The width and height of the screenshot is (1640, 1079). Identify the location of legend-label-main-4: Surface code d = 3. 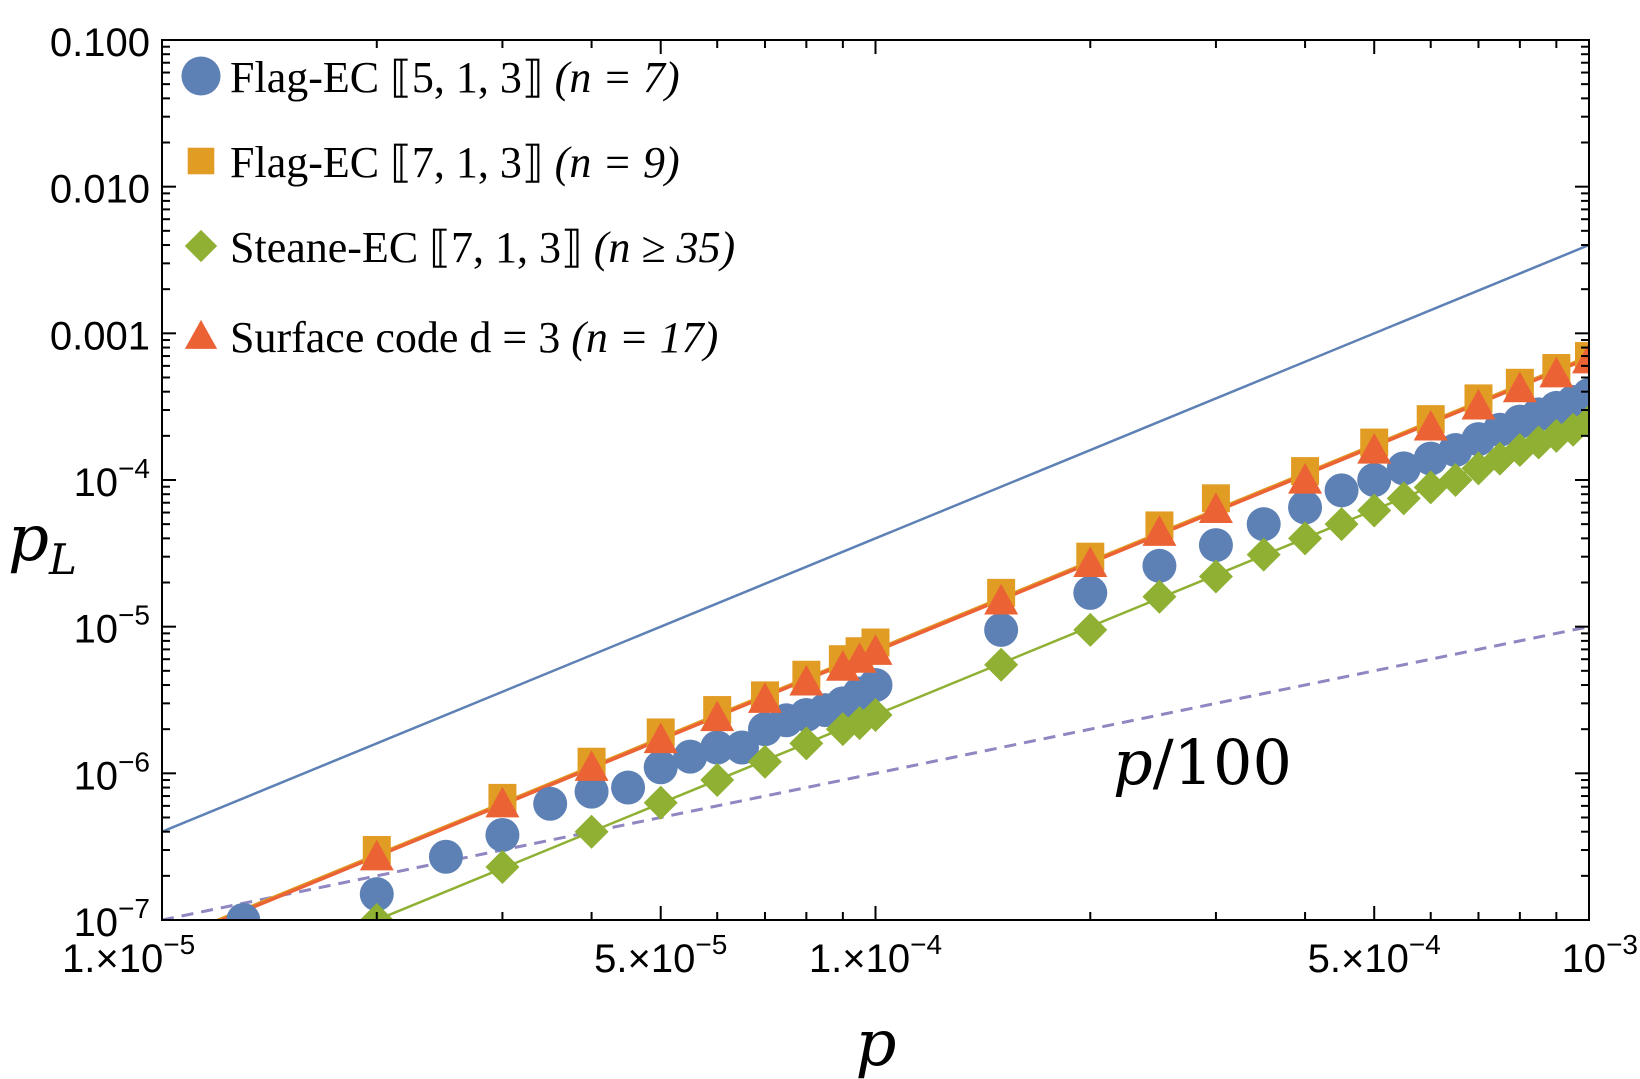
(400, 337).